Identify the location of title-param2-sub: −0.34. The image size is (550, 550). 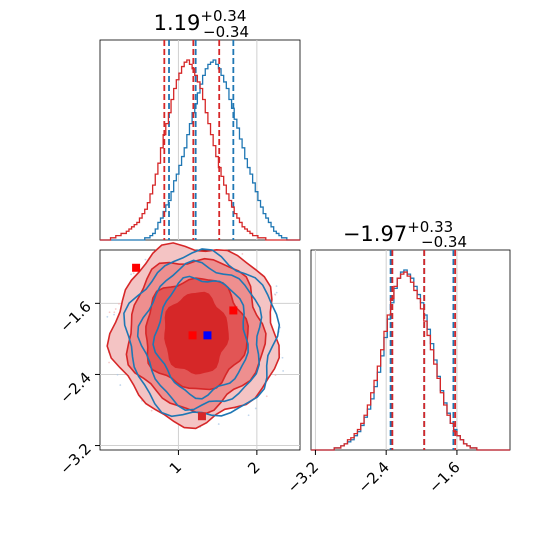
(444, 242).